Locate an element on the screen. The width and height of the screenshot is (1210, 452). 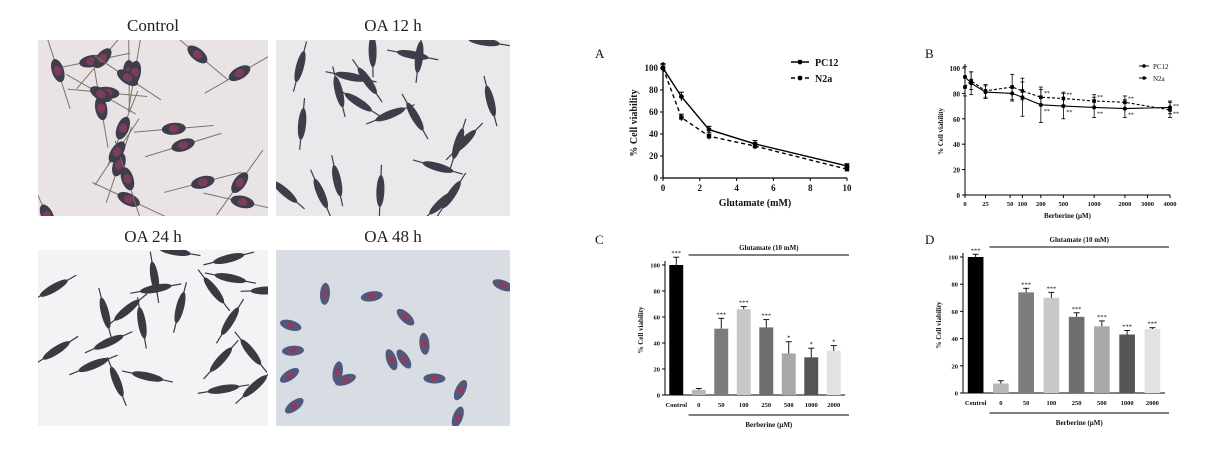
legend-marker is located at coordinates (1144, 78).